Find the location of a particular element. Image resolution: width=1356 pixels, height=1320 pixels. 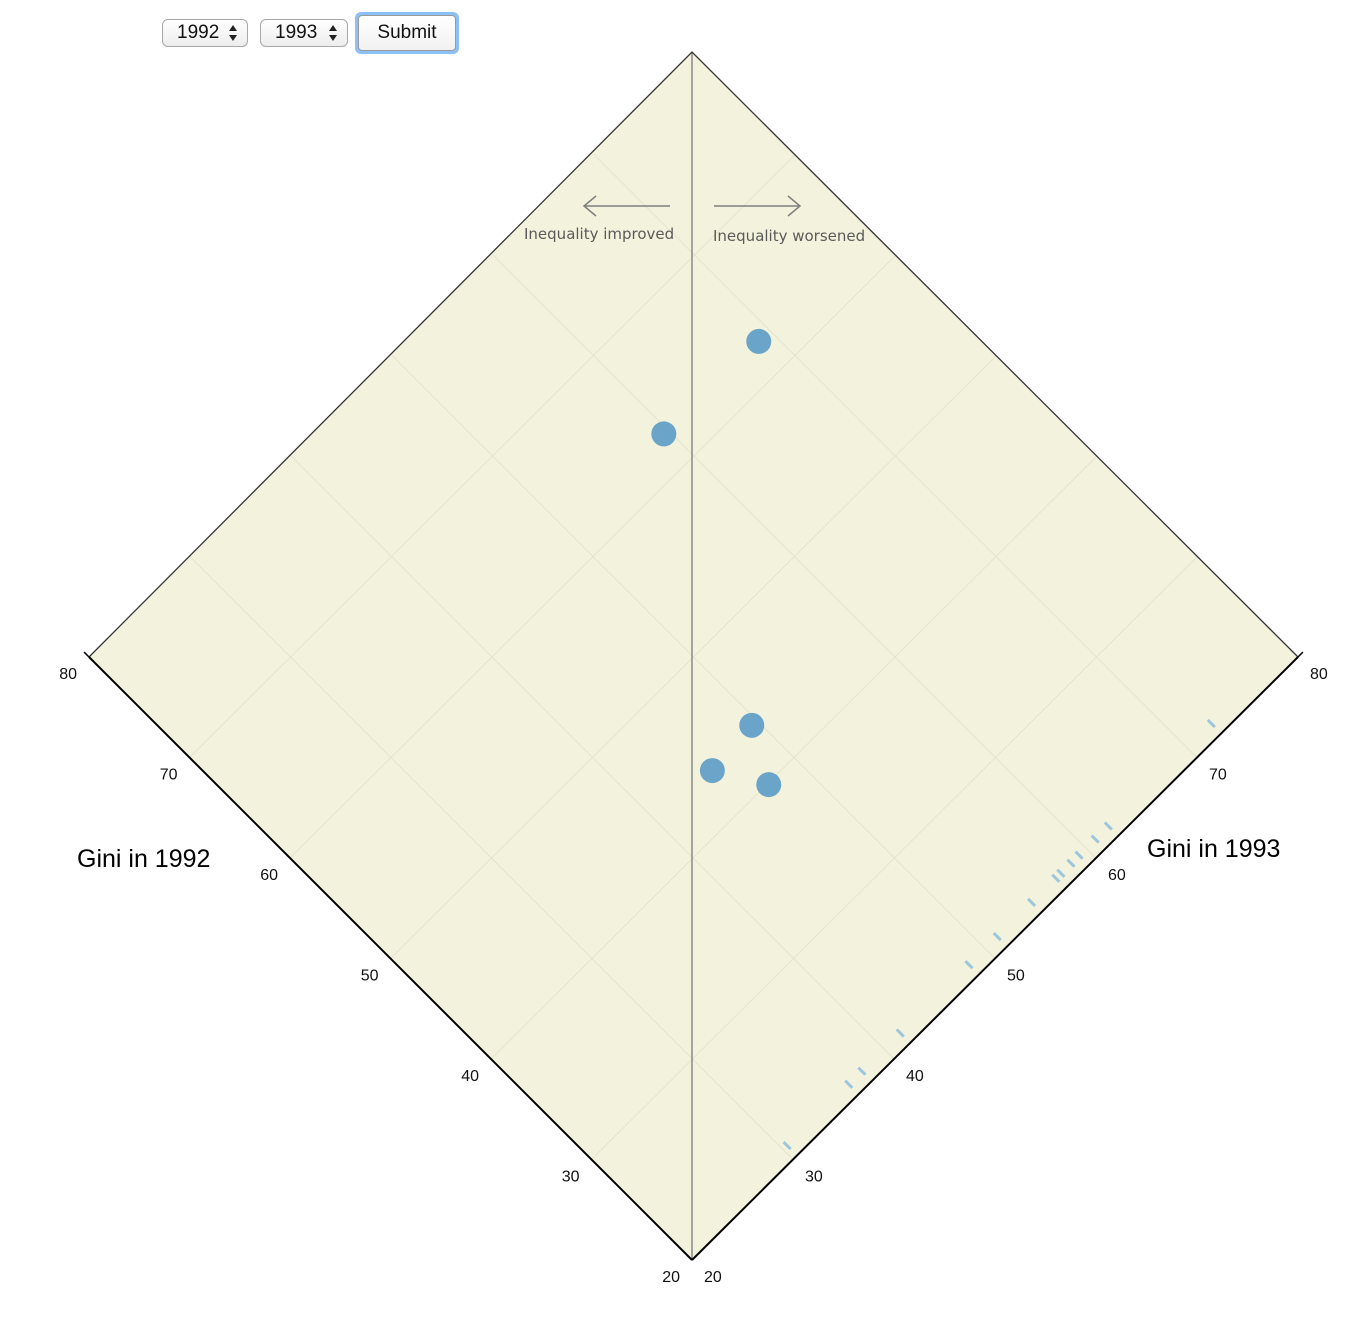

year-a-value: 1992 is located at coordinates (198, 32).